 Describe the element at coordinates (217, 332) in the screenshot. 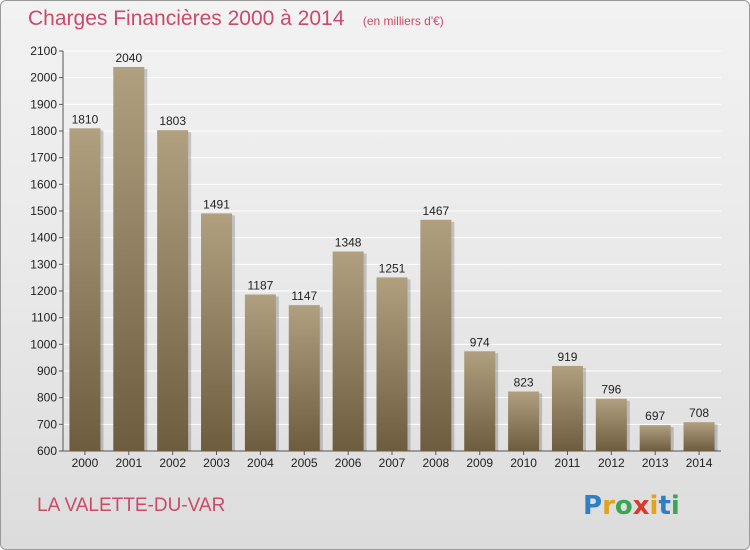

I see `bar-2003` at that location.